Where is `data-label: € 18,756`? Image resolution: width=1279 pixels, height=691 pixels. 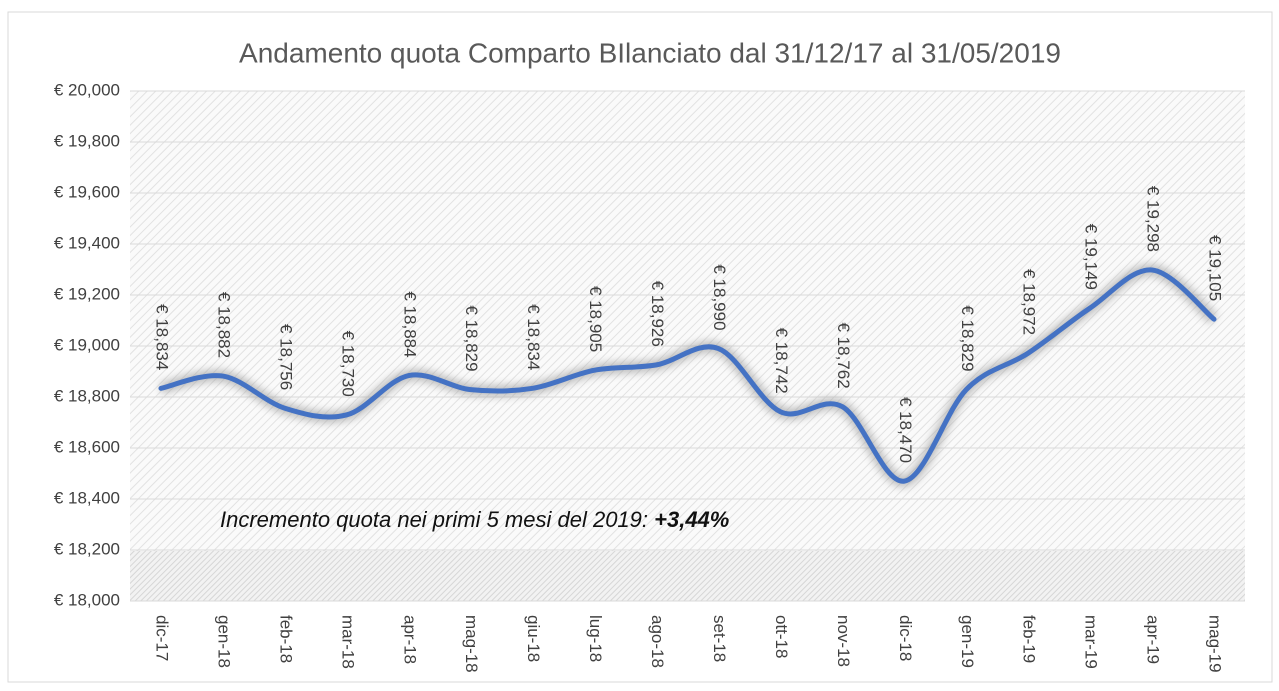
data-label: € 18,756 is located at coordinates (285, 357).